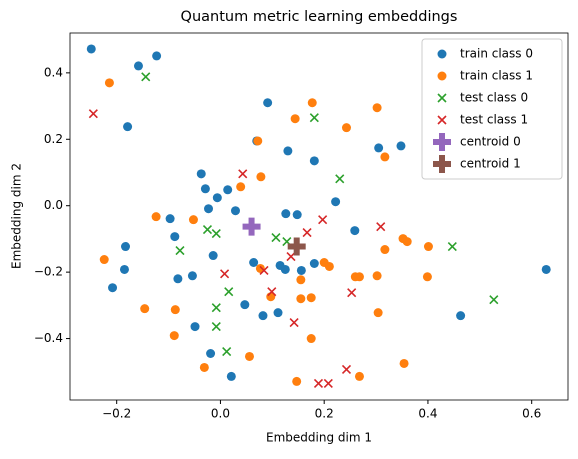  Describe the element at coordinates (116, 414) in the screenshot. I see `x-tick-label: −0.2` at that location.